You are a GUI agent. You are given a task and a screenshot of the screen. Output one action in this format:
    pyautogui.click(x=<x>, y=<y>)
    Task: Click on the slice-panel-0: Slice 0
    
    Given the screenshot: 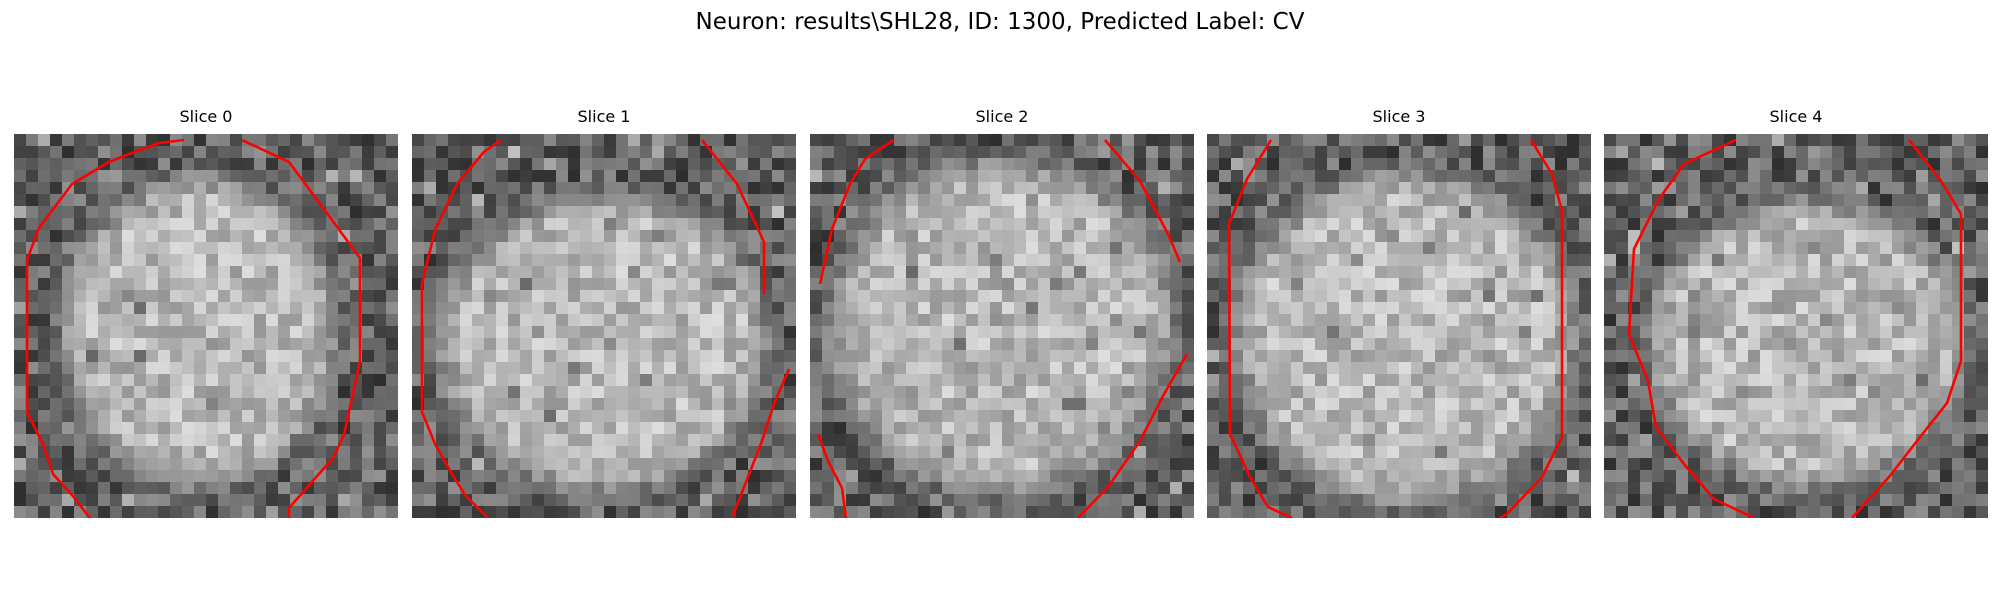 What is the action you would take?
    pyautogui.click(x=206, y=312)
    